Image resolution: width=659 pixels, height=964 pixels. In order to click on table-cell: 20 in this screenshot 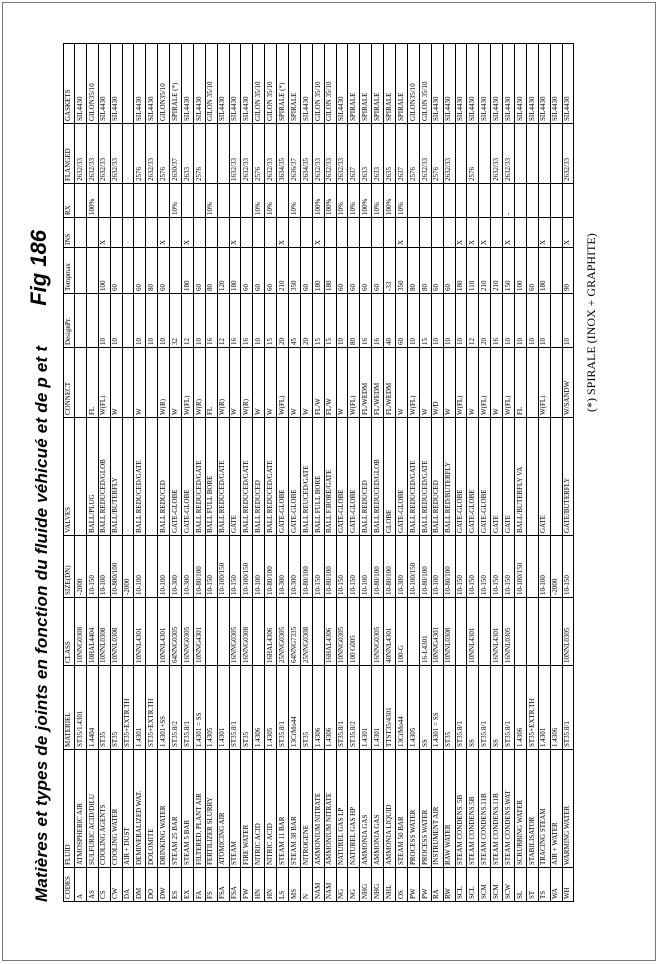, I will do `click(306, 320)`.